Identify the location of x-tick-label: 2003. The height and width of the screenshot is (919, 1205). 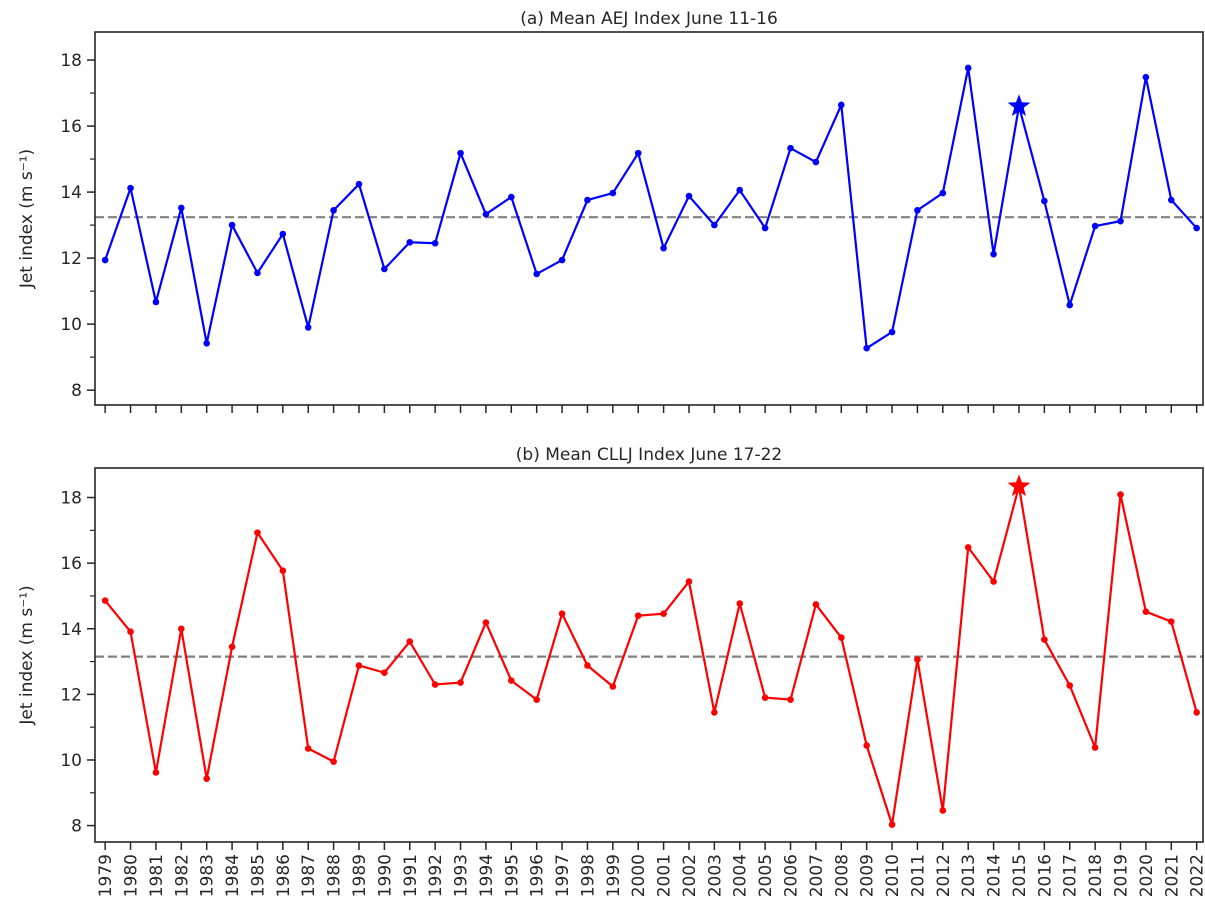
(715, 875).